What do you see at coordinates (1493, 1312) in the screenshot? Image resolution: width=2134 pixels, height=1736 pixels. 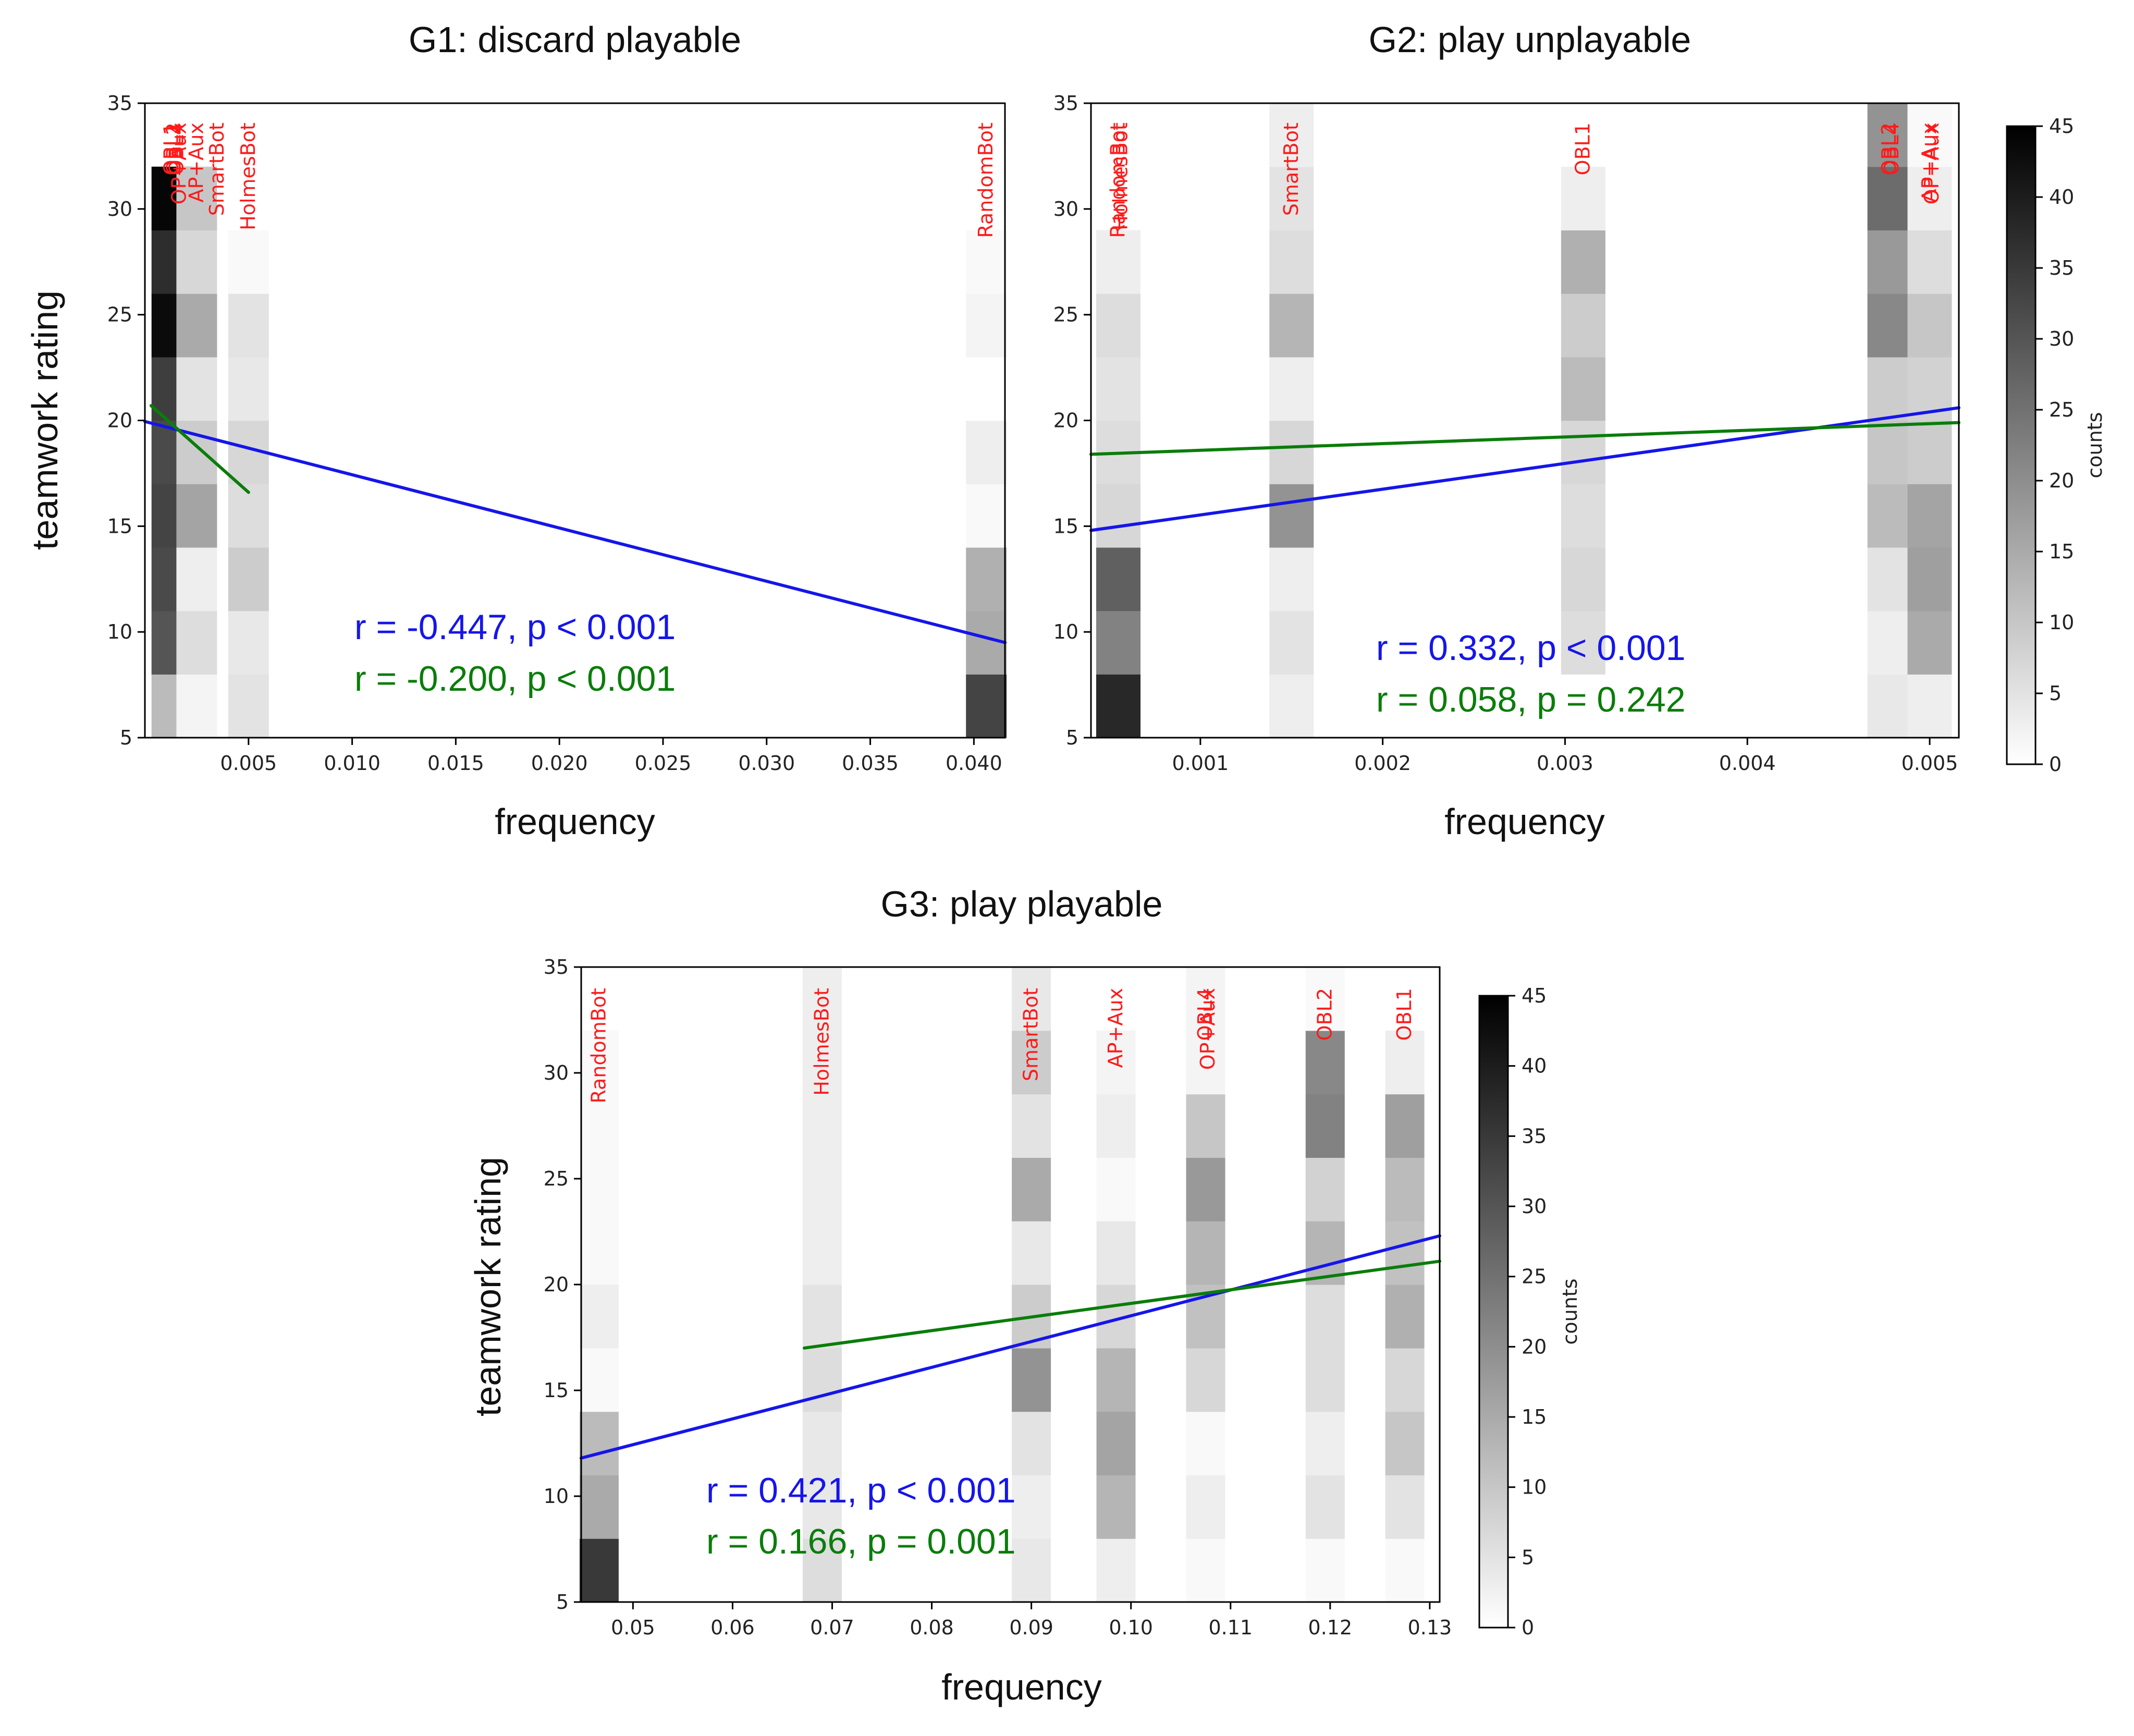 I see `colorbar-2-gradient` at bounding box center [1493, 1312].